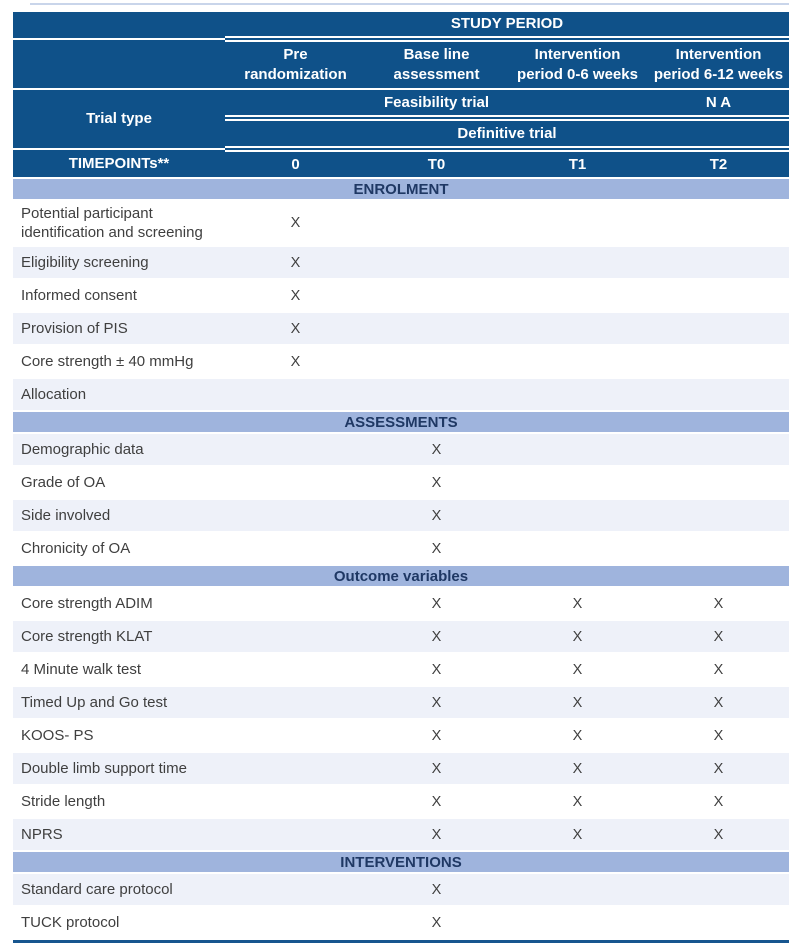 This screenshot has height=943, width=803. I want to click on column-header-intervention-0-6: Intervention period 0-6 weeks, so click(577, 64).